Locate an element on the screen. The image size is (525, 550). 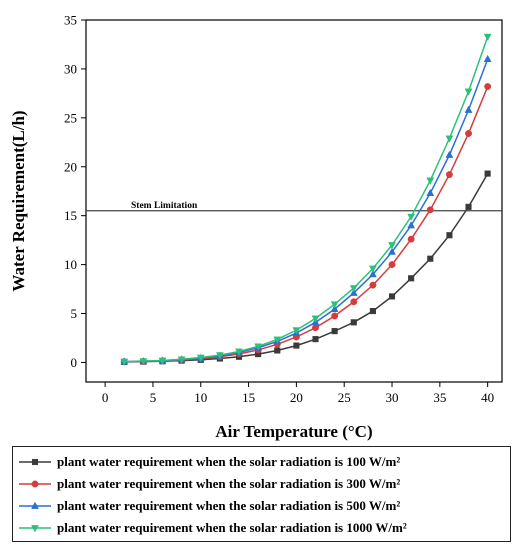
x-tick-label: 40 is located at coordinates (487, 397).